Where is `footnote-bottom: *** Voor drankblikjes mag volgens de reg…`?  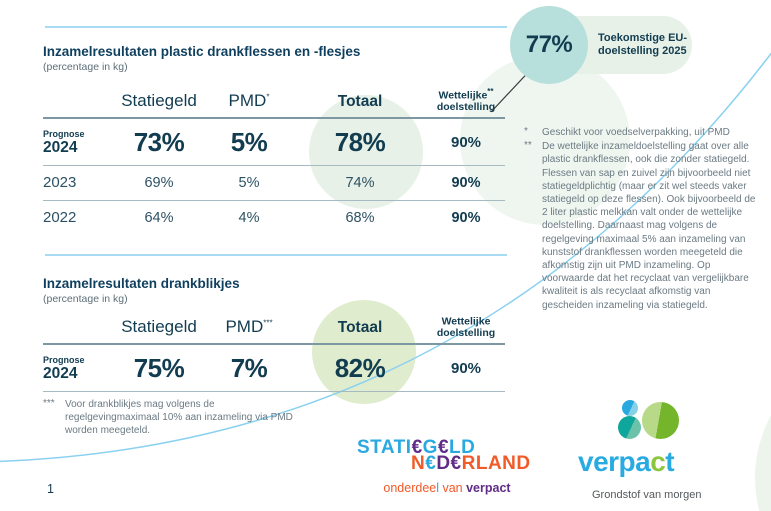
footnote-bottom: *** Voor drankblikjes mag volgens de reg… is located at coordinates (169, 418).